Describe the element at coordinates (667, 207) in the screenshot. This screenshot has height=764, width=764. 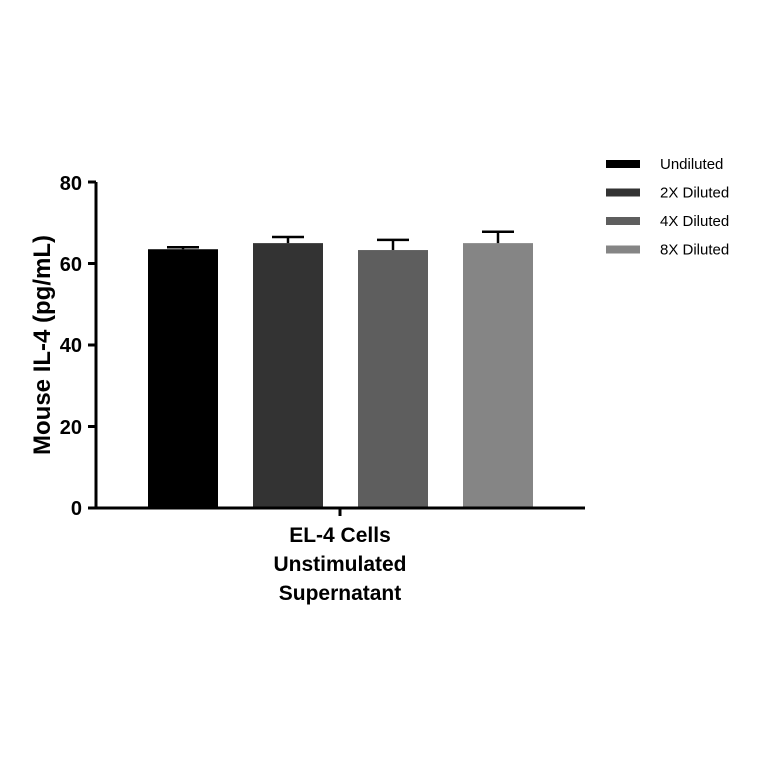
I see `legend: Undiluted 2X Diluted 4X Diluted 8X Diluted` at that location.